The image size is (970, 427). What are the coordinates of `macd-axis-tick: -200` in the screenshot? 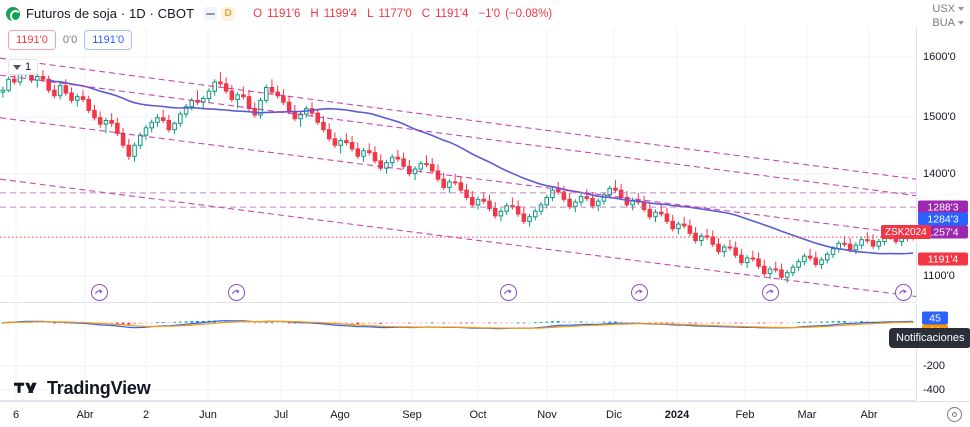 It's located at (934, 366).